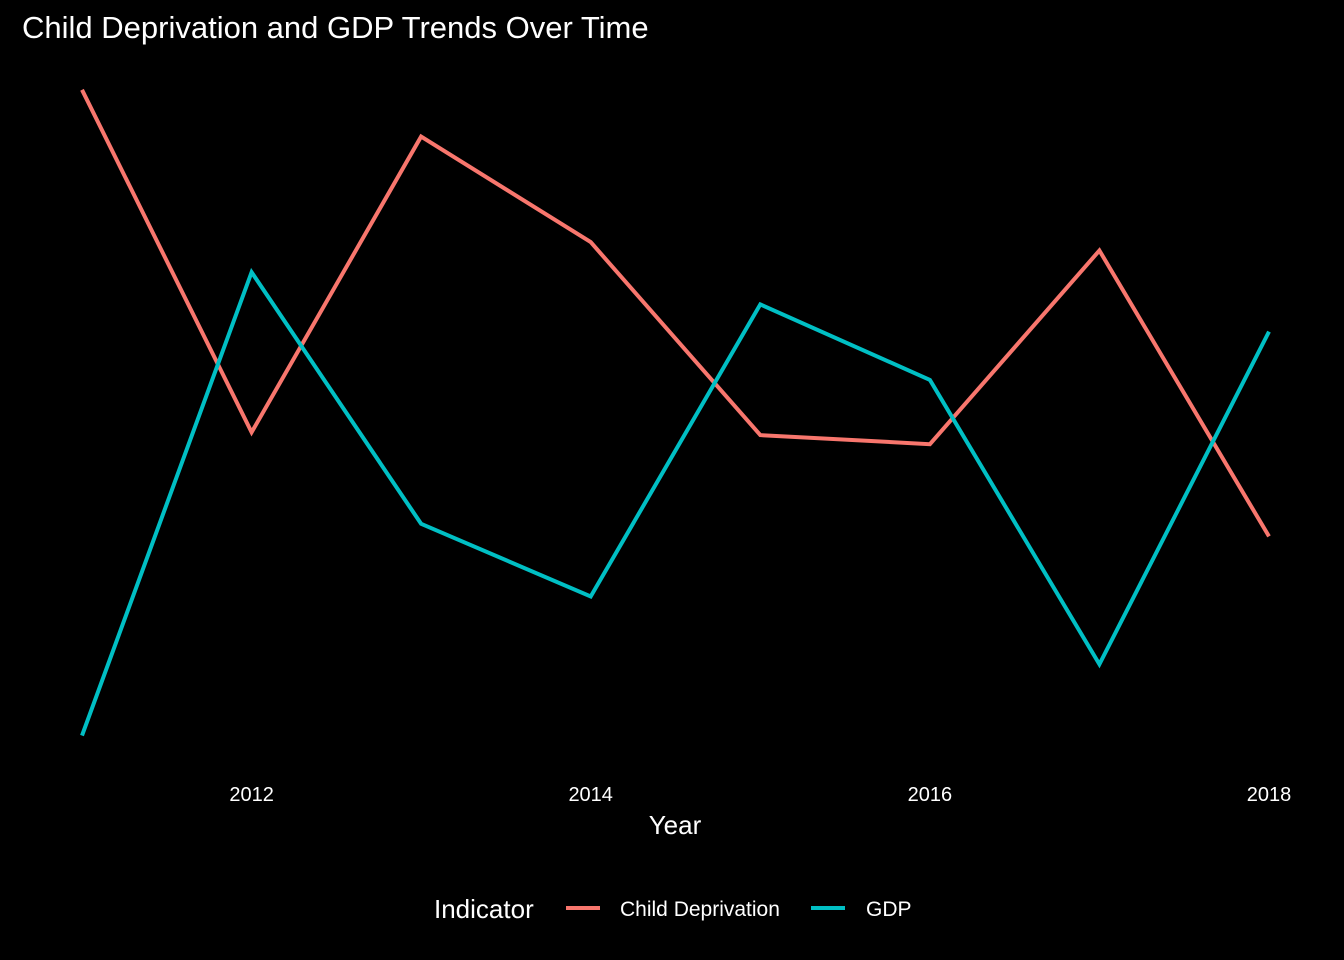 The width and height of the screenshot is (1344, 960). Describe the element at coordinates (484, 909) in the screenshot. I see `legend-title: Indicator` at that location.